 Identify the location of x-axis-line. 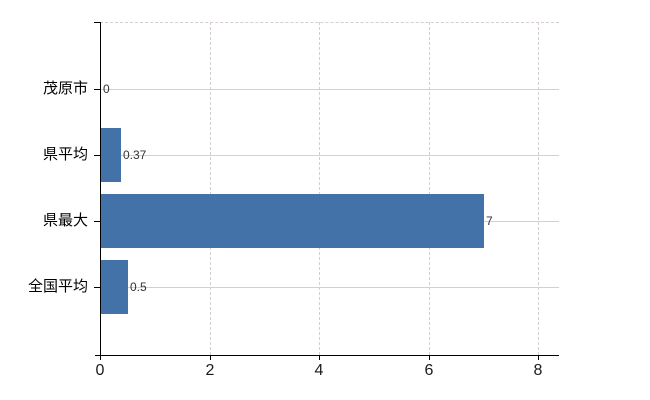
(327, 355).